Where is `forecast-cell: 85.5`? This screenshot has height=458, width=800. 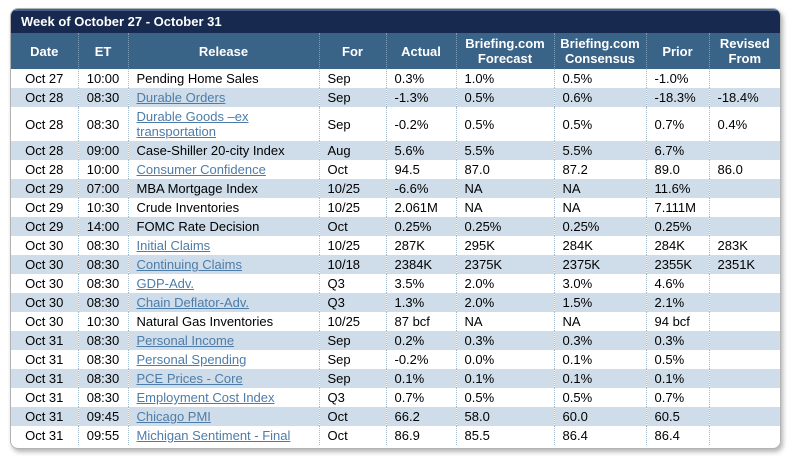
forecast-cell: 85.5 is located at coordinates (504, 435).